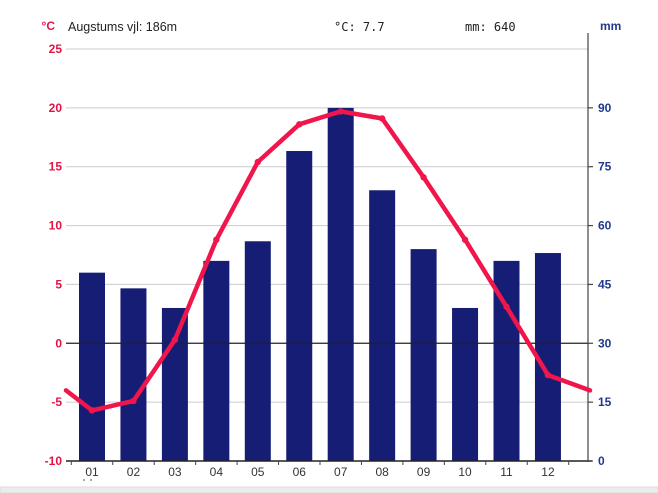 The width and height of the screenshot is (658, 493). Describe the element at coordinates (258, 472) in the screenshot. I see `month-label: 05` at that location.